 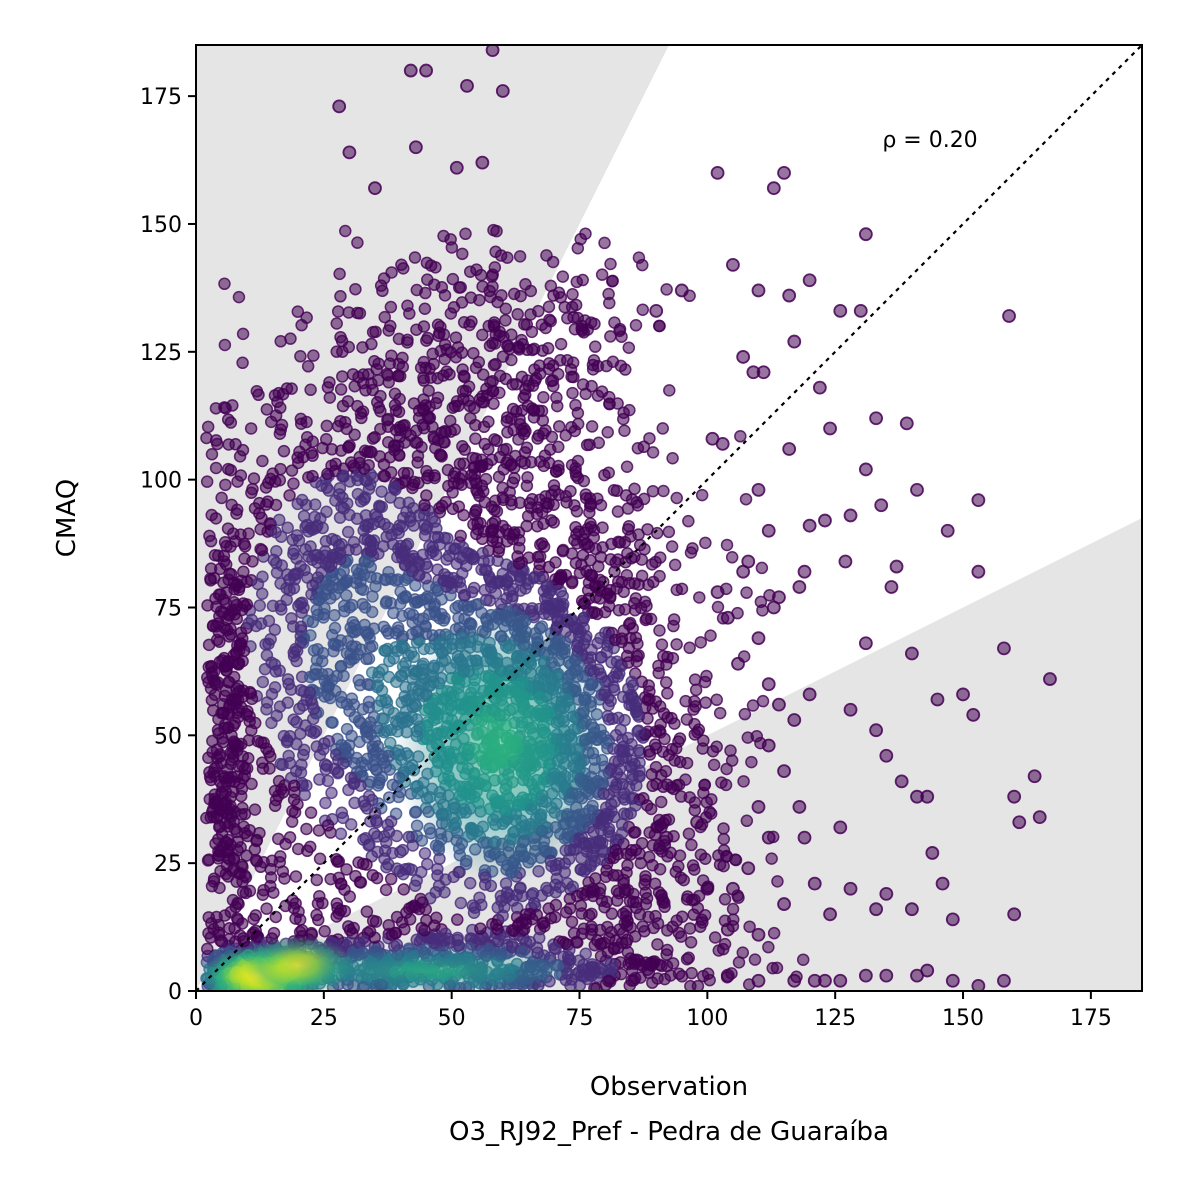 What do you see at coordinates (426, 969) in the screenshot?
I see `density-hotspot` at bounding box center [426, 969].